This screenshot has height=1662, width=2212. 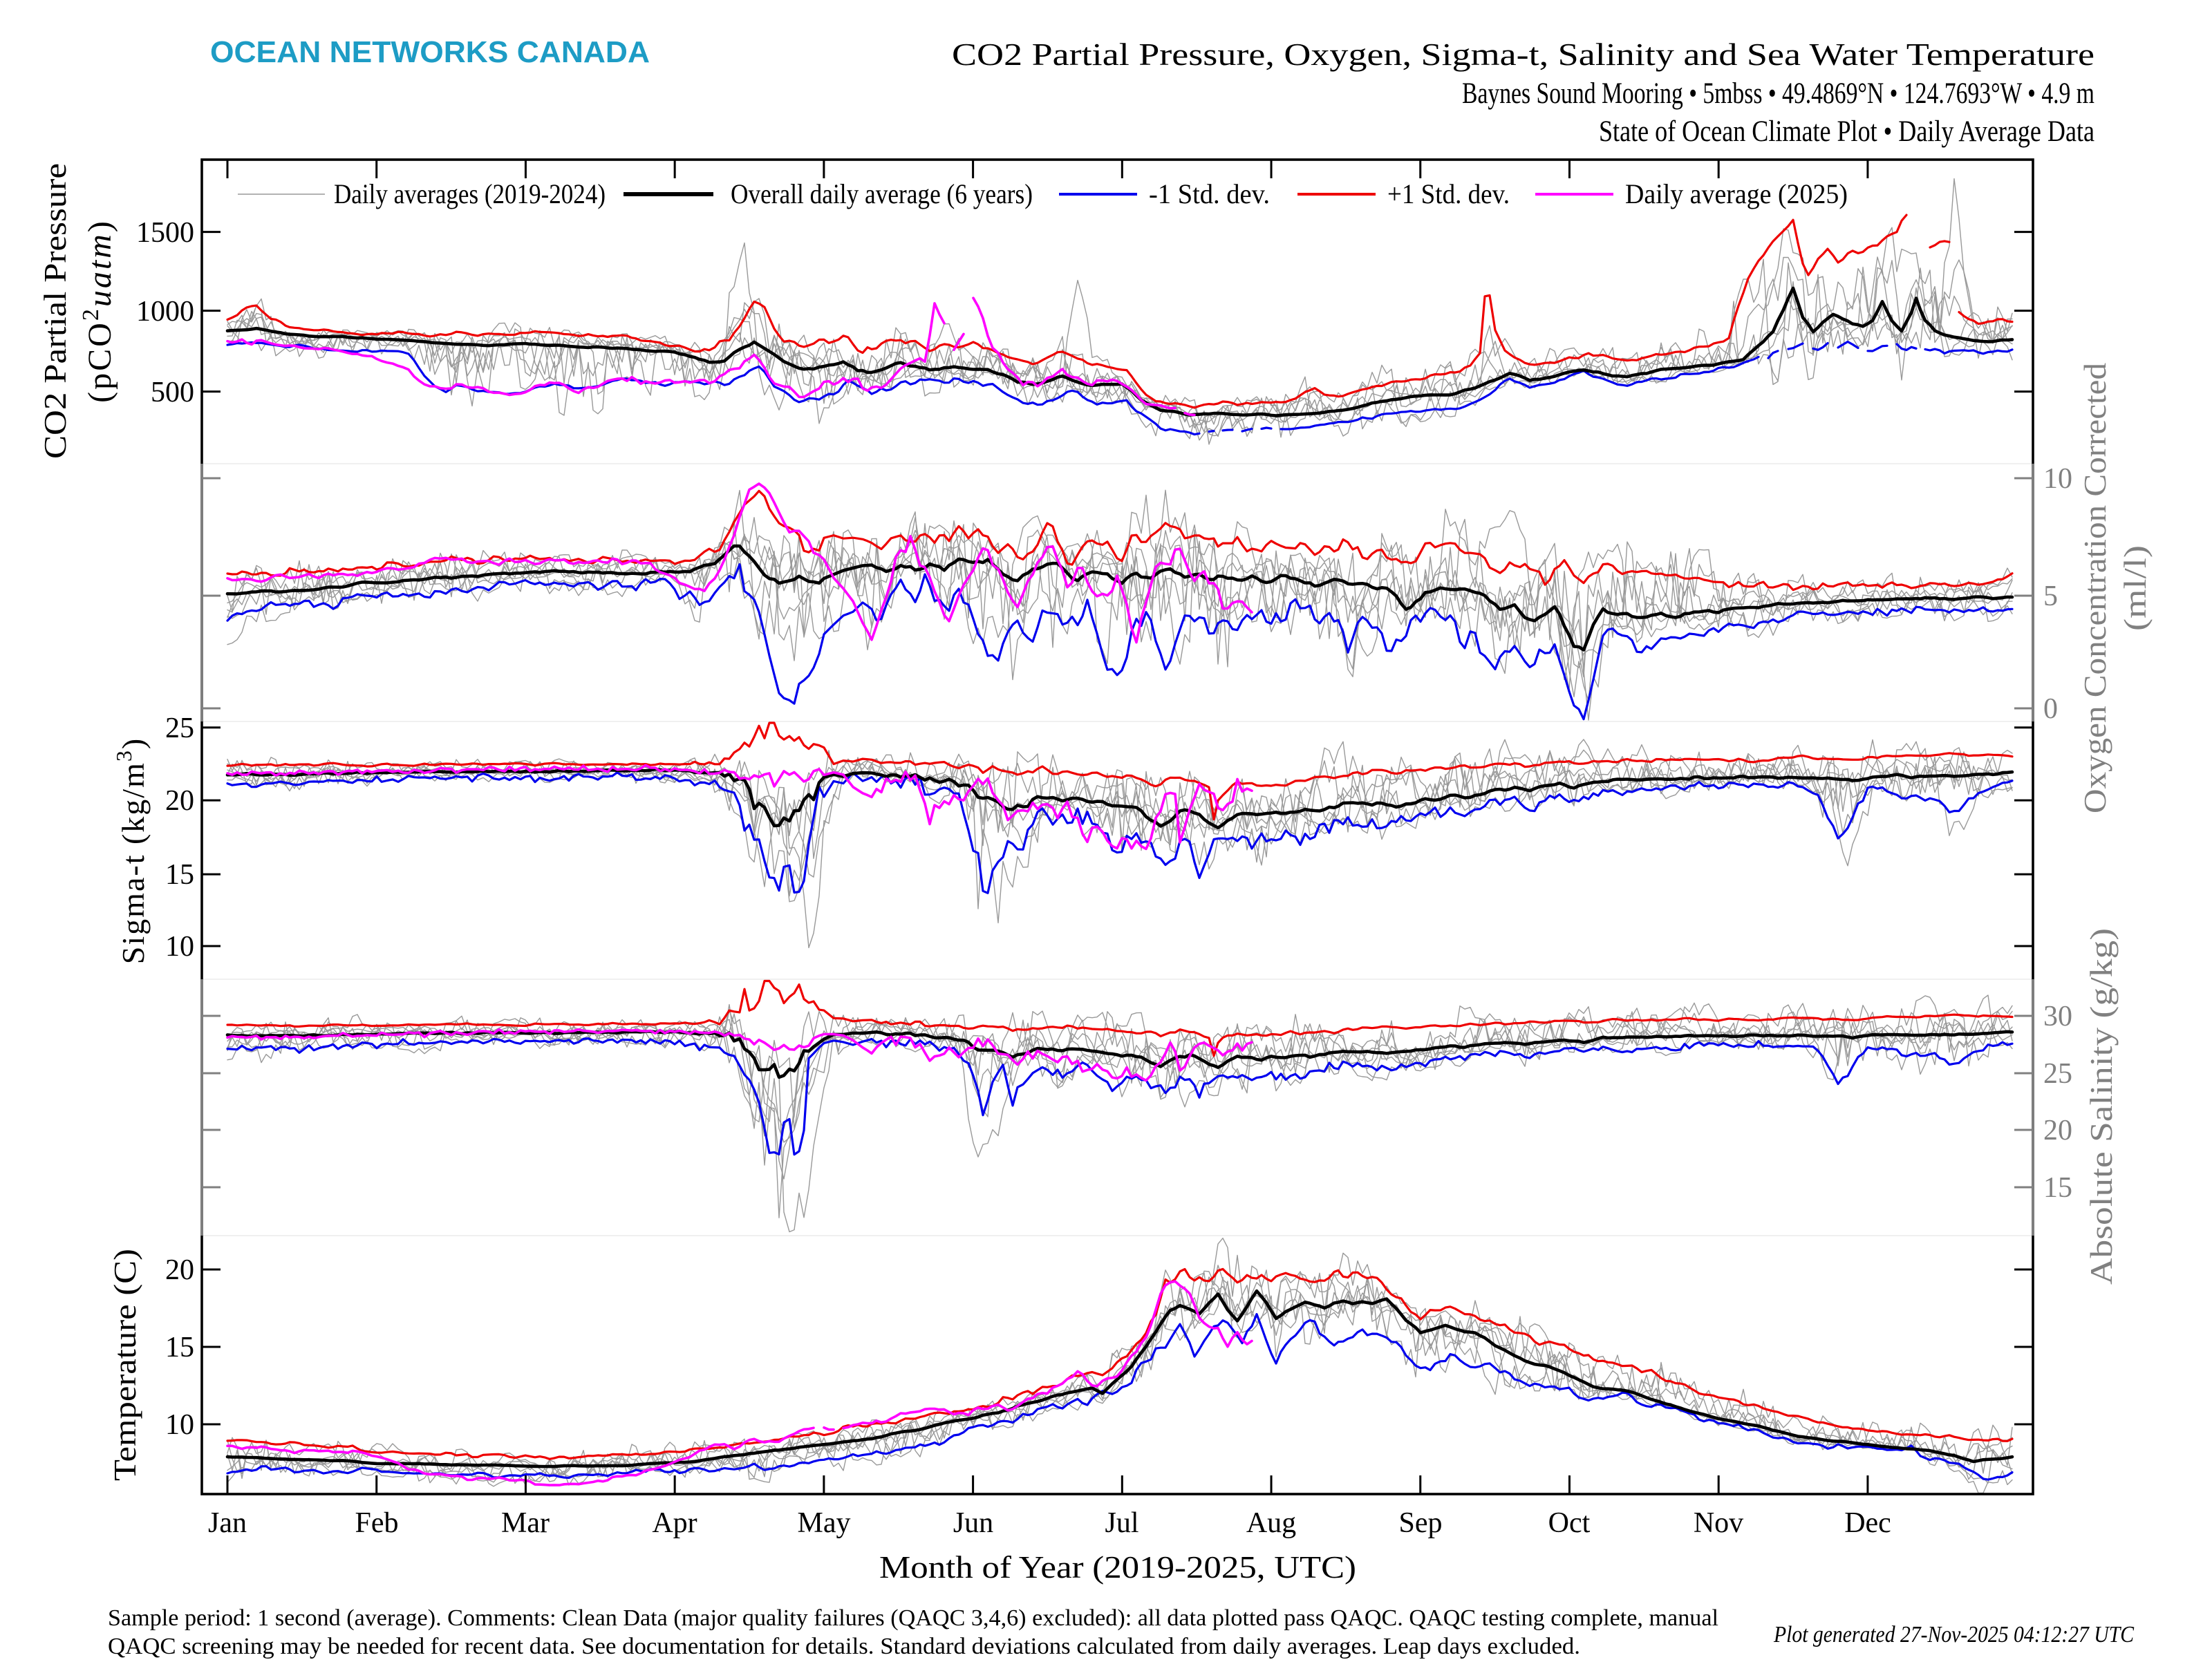 I want to click on svg-text: (ml/l), so click(x=2135, y=588).